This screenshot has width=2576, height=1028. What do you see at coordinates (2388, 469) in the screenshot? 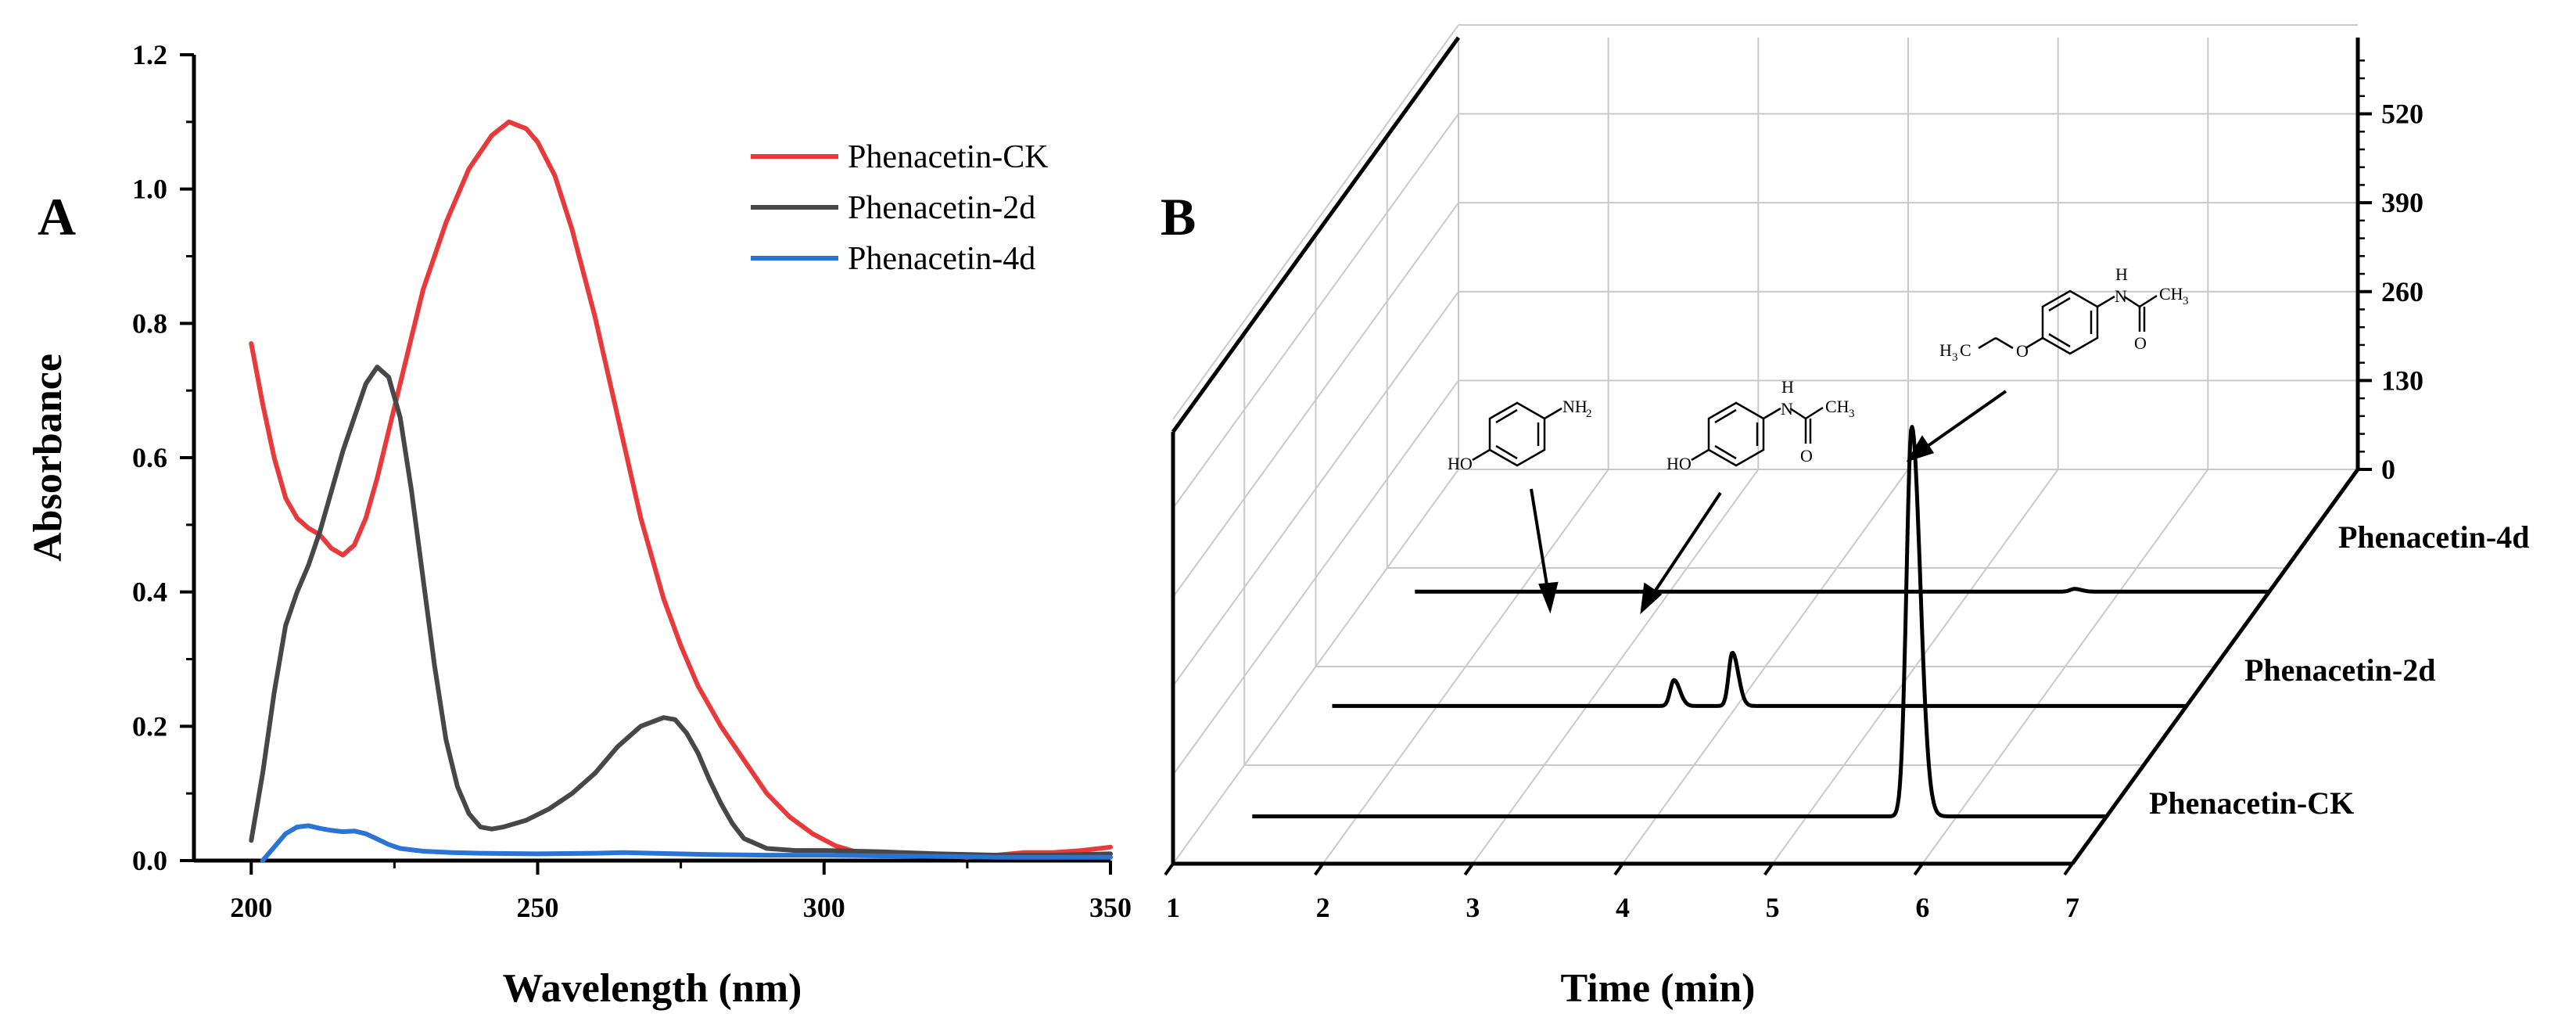
I see `b-z-tick-label: 0` at bounding box center [2388, 469].